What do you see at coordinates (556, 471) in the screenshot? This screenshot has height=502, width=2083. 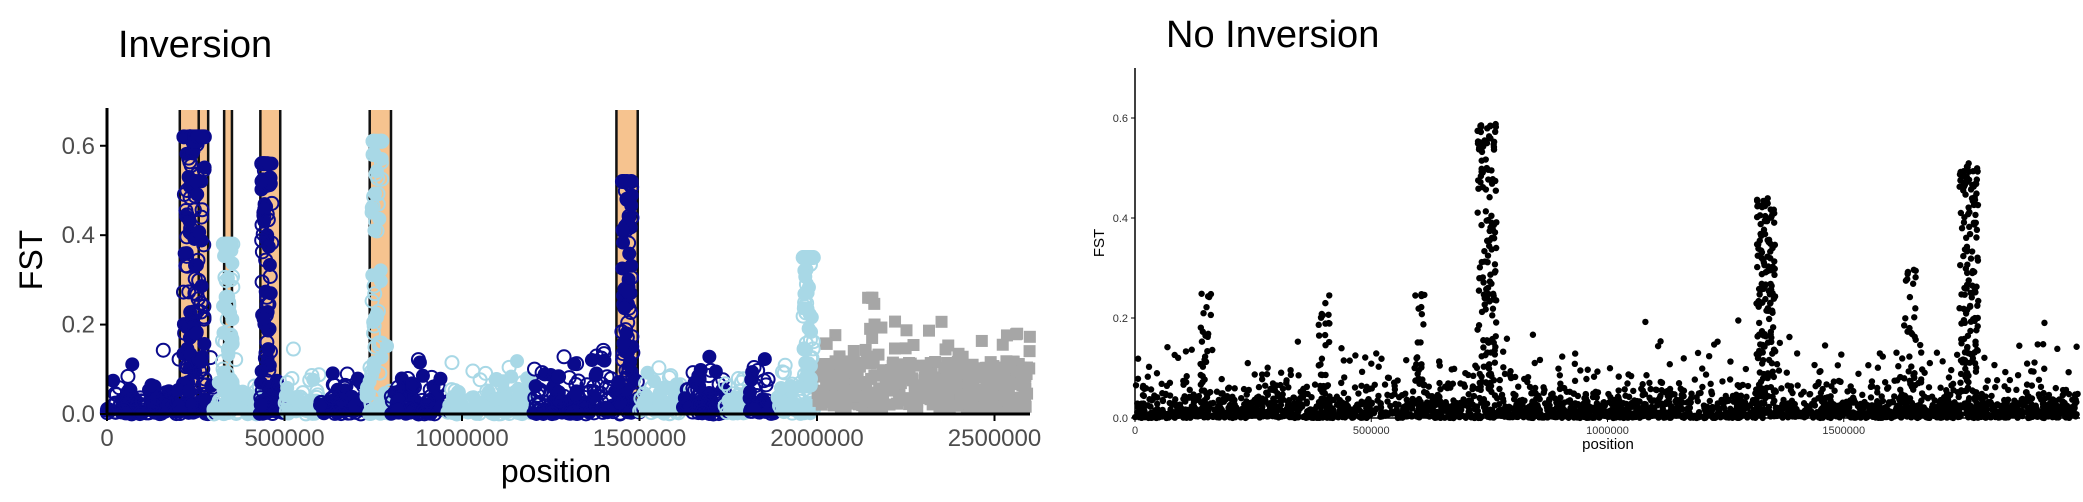 I see `x-axis-label: position` at bounding box center [556, 471].